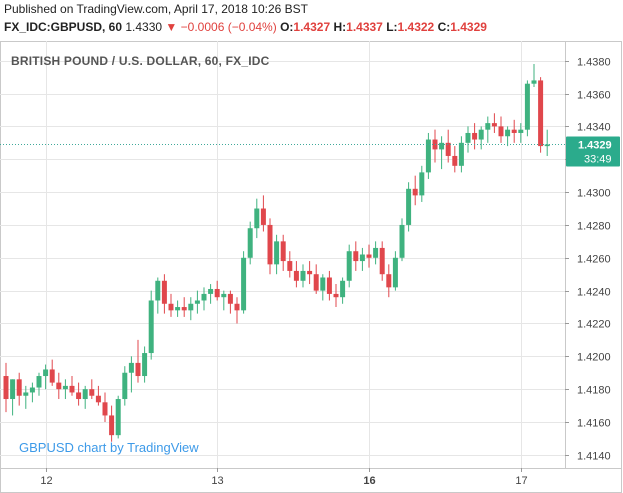 The image size is (623, 493). I want to click on tradingview-watermark: GBPUSD chart by TradingView, so click(109, 447).